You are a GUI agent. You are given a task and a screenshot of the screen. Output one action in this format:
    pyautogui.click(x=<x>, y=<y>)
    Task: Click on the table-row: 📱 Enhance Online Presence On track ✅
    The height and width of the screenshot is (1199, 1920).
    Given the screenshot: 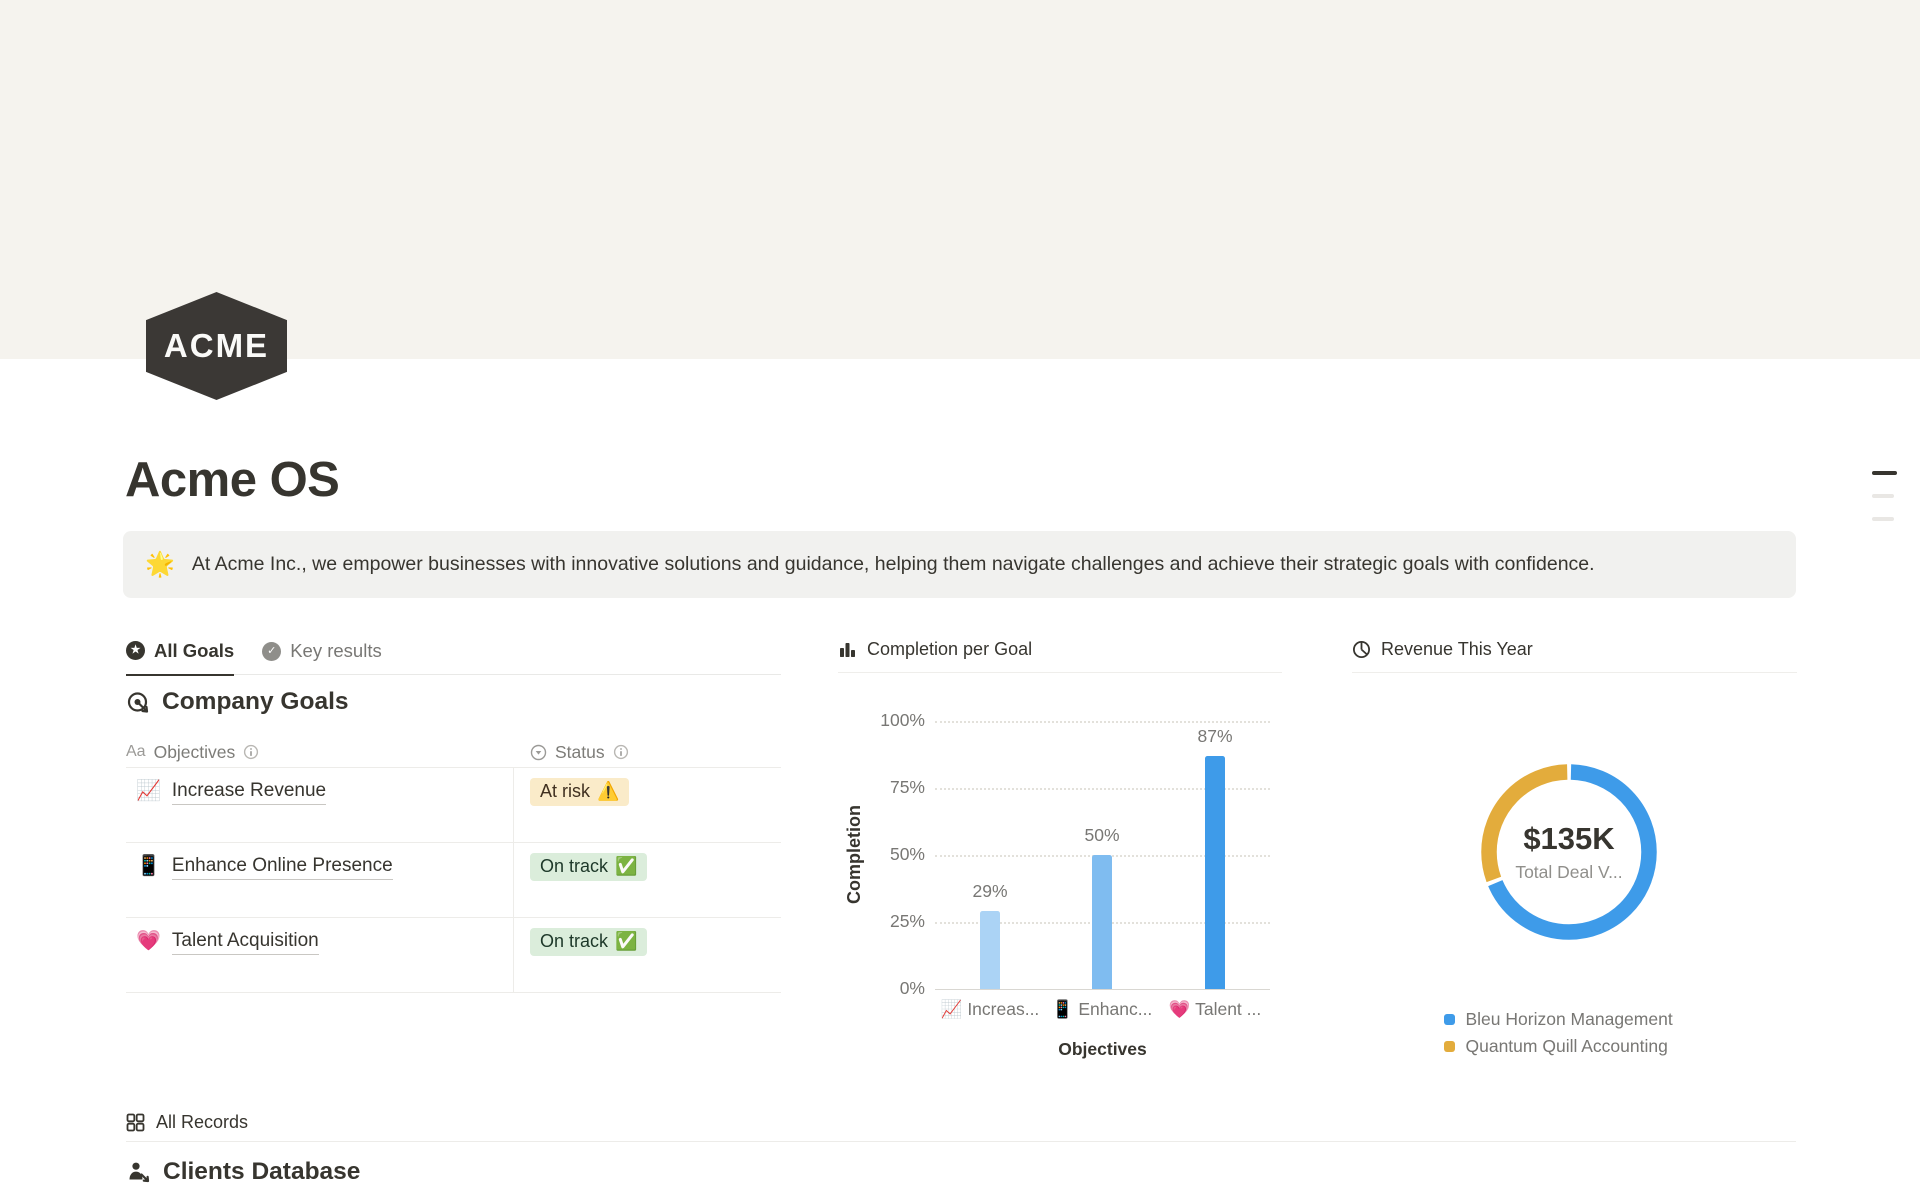 What is the action you would take?
    pyautogui.click(x=453, y=880)
    